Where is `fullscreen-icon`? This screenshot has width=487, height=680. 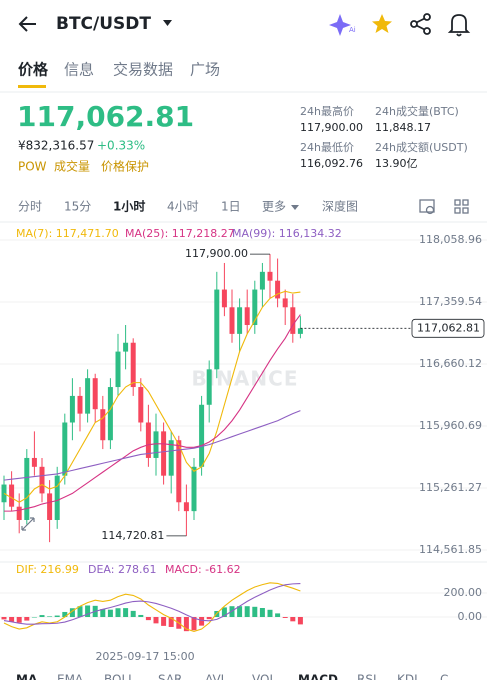 fullscreen-icon is located at coordinates (28, 524).